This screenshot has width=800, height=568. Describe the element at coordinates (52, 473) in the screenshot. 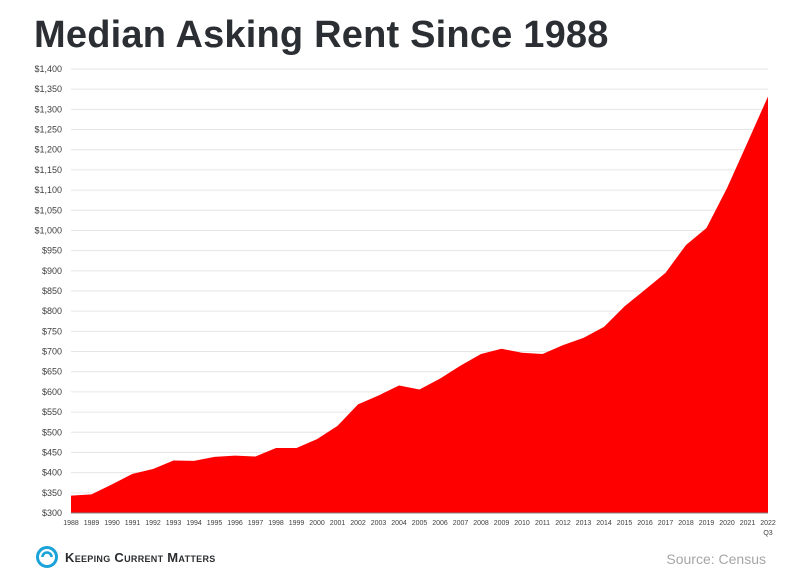

I see `y-tick-label: $400` at that location.